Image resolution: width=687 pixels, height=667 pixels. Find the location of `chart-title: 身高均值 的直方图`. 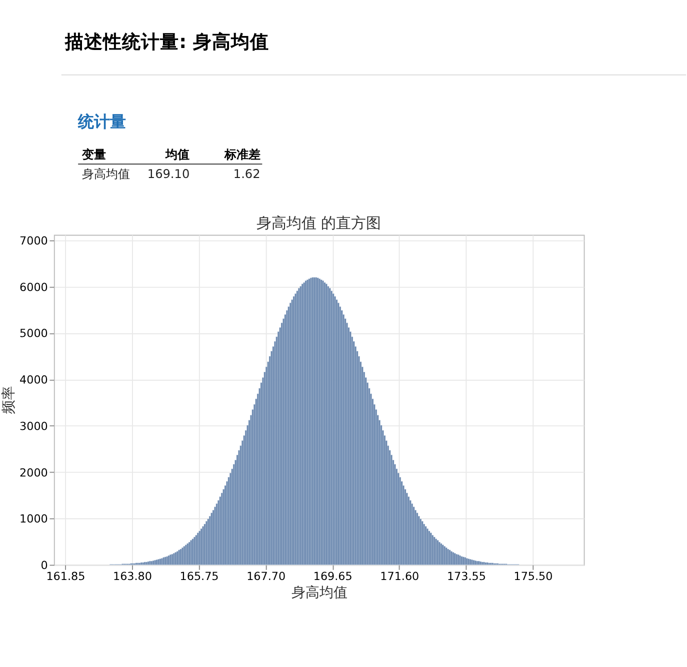

chart-title: 身高均值 的直方图 is located at coordinates (319, 223).